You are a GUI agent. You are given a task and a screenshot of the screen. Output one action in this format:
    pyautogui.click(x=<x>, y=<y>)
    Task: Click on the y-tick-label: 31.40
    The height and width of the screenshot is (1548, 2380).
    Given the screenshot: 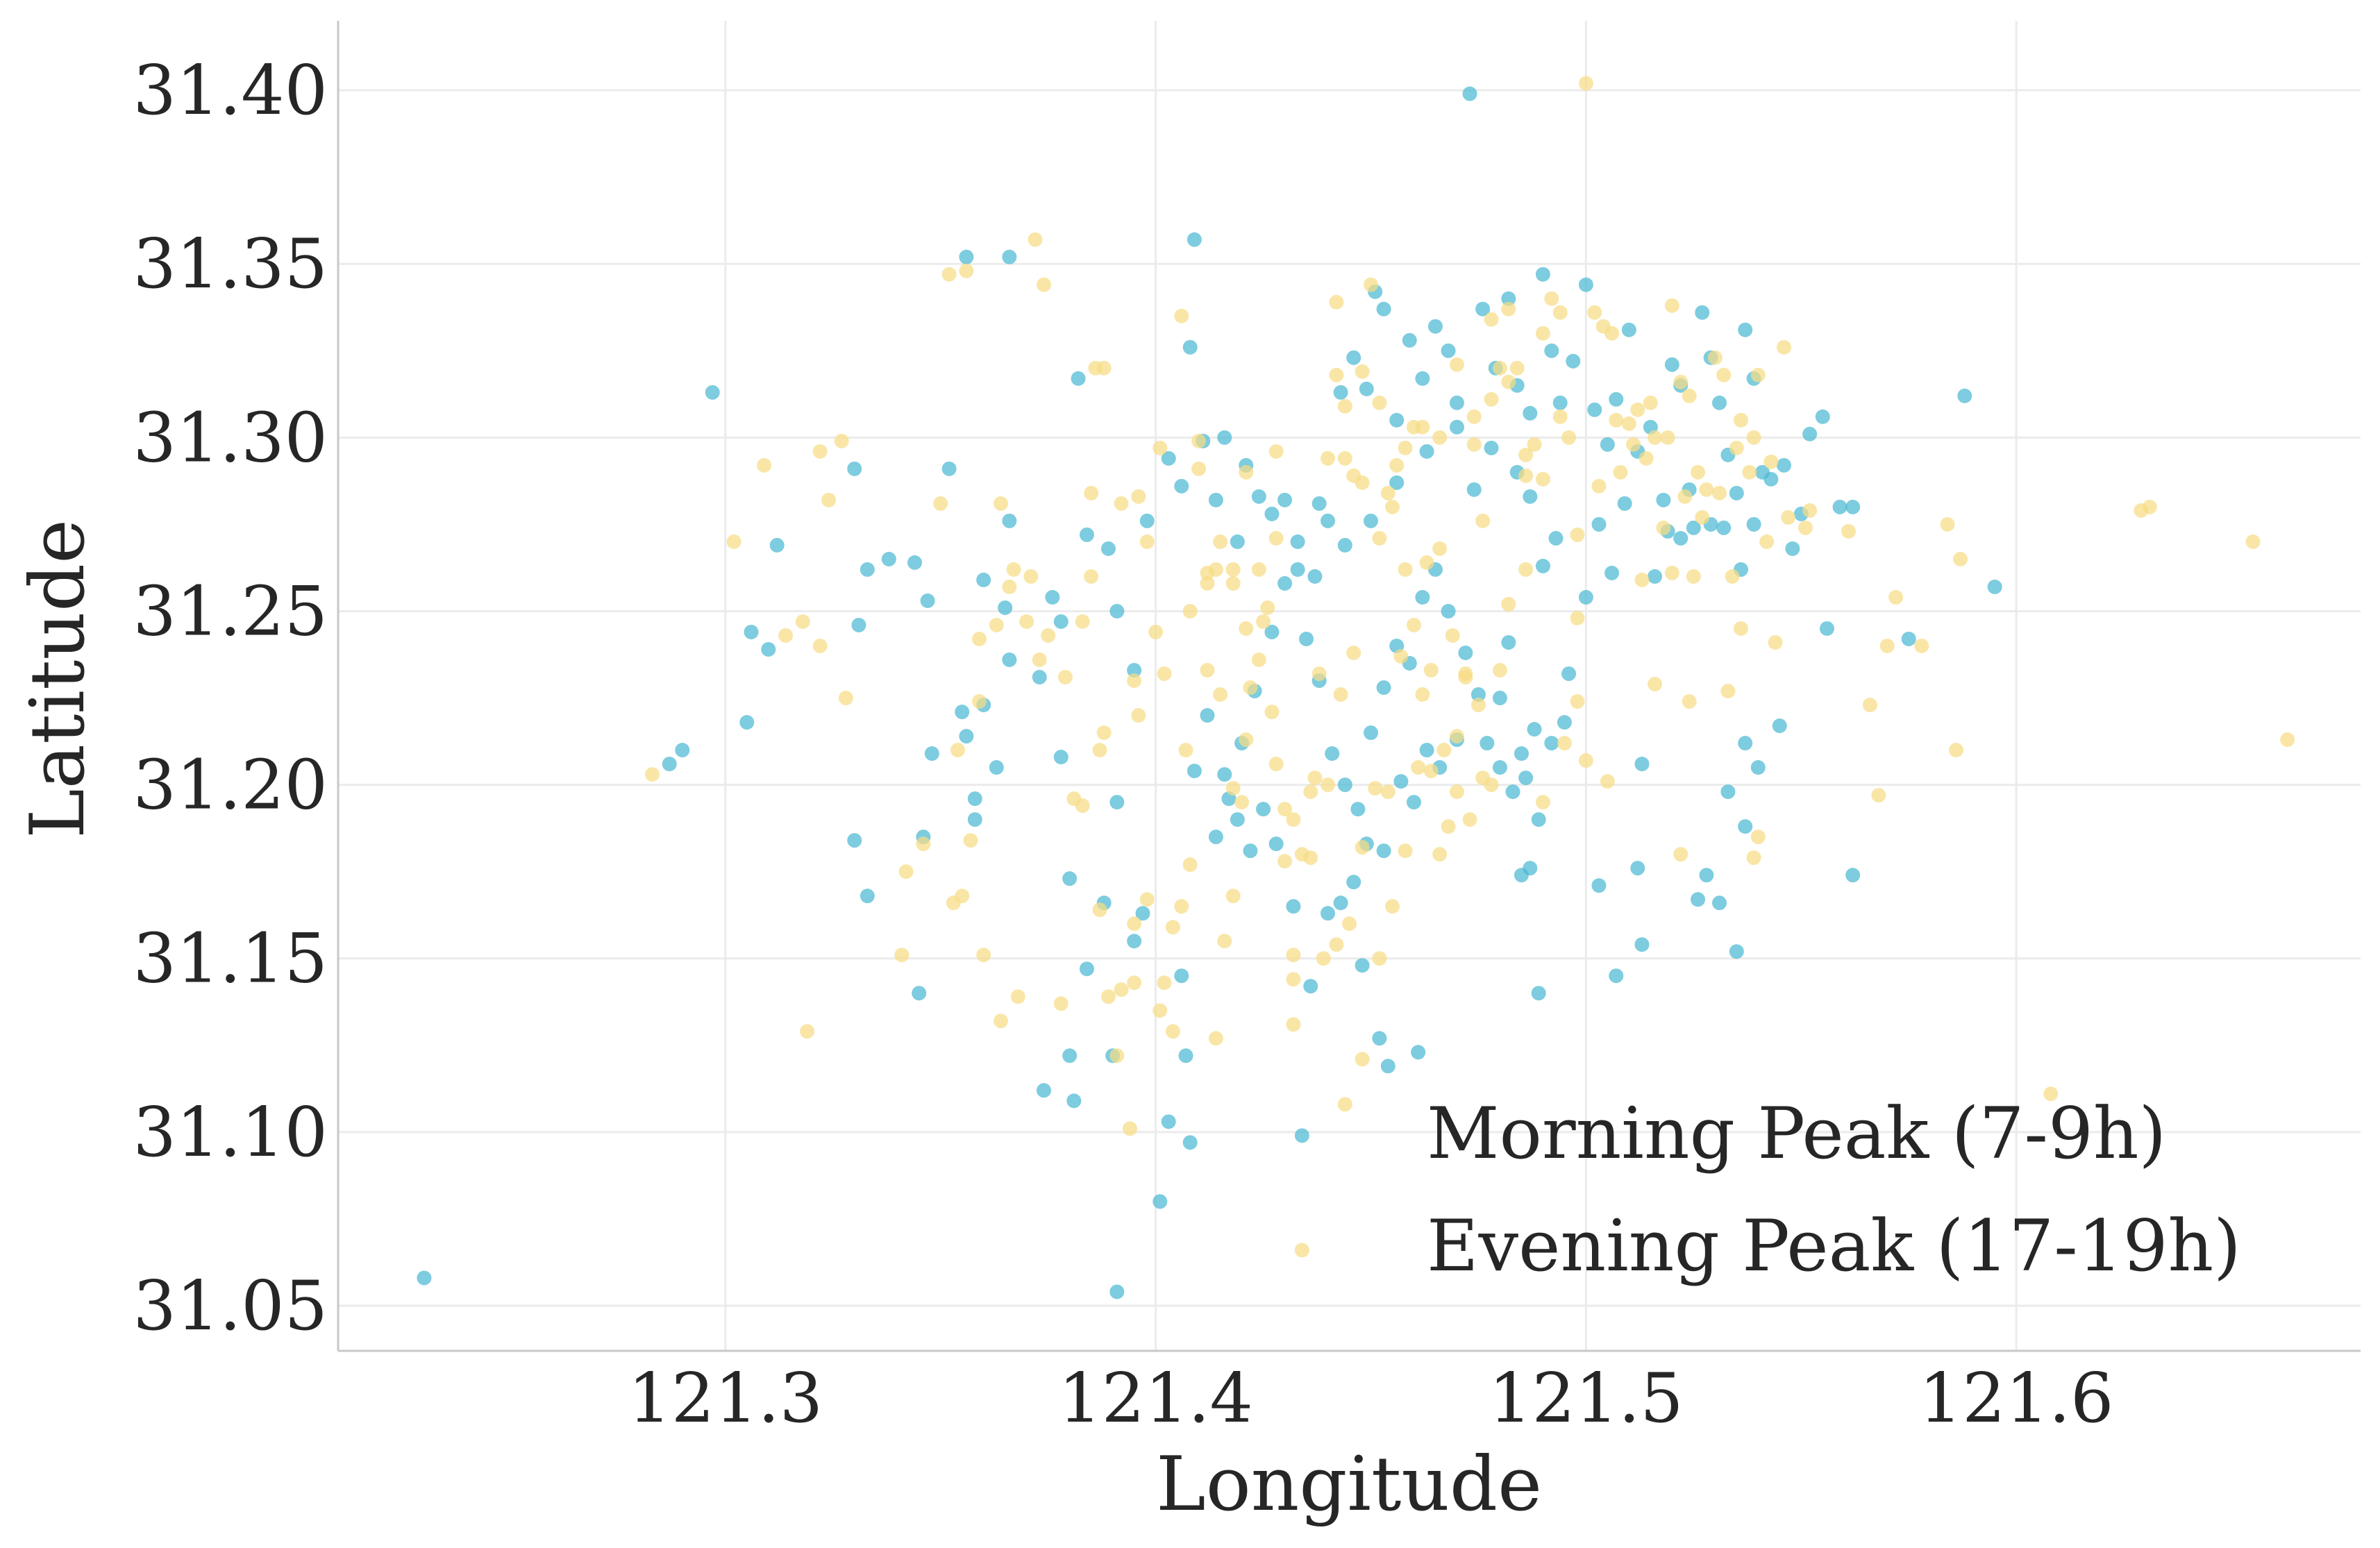 What is the action you would take?
    pyautogui.click(x=230, y=91)
    